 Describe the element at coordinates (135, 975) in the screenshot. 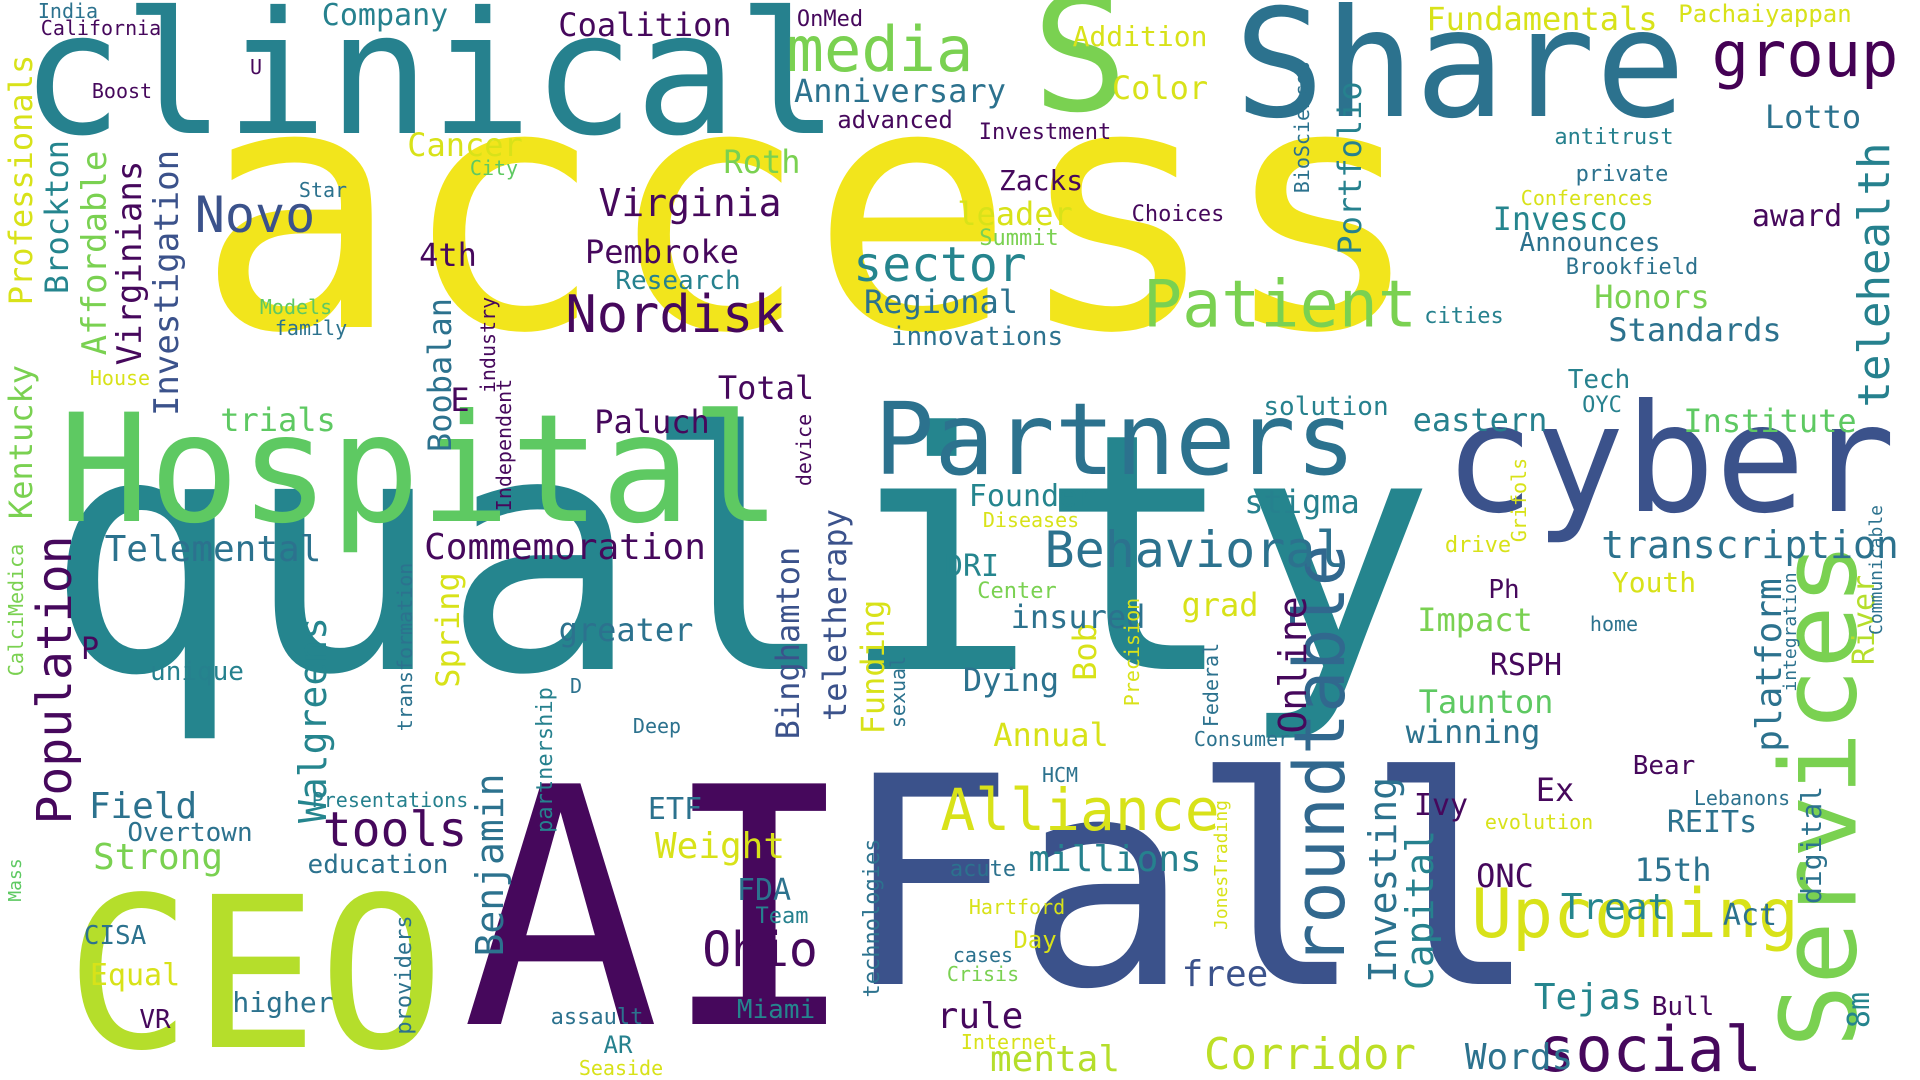

I see `word: Equal` at that location.